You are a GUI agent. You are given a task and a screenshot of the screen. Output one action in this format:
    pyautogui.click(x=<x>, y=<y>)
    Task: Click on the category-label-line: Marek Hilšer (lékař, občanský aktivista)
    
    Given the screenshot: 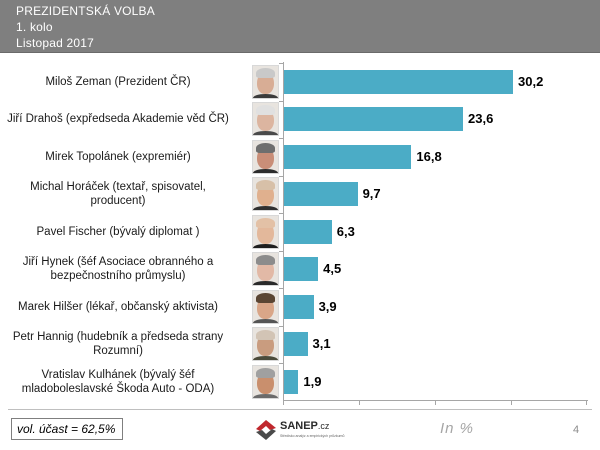 What is the action you would take?
    pyautogui.click(x=118, y=306)
    